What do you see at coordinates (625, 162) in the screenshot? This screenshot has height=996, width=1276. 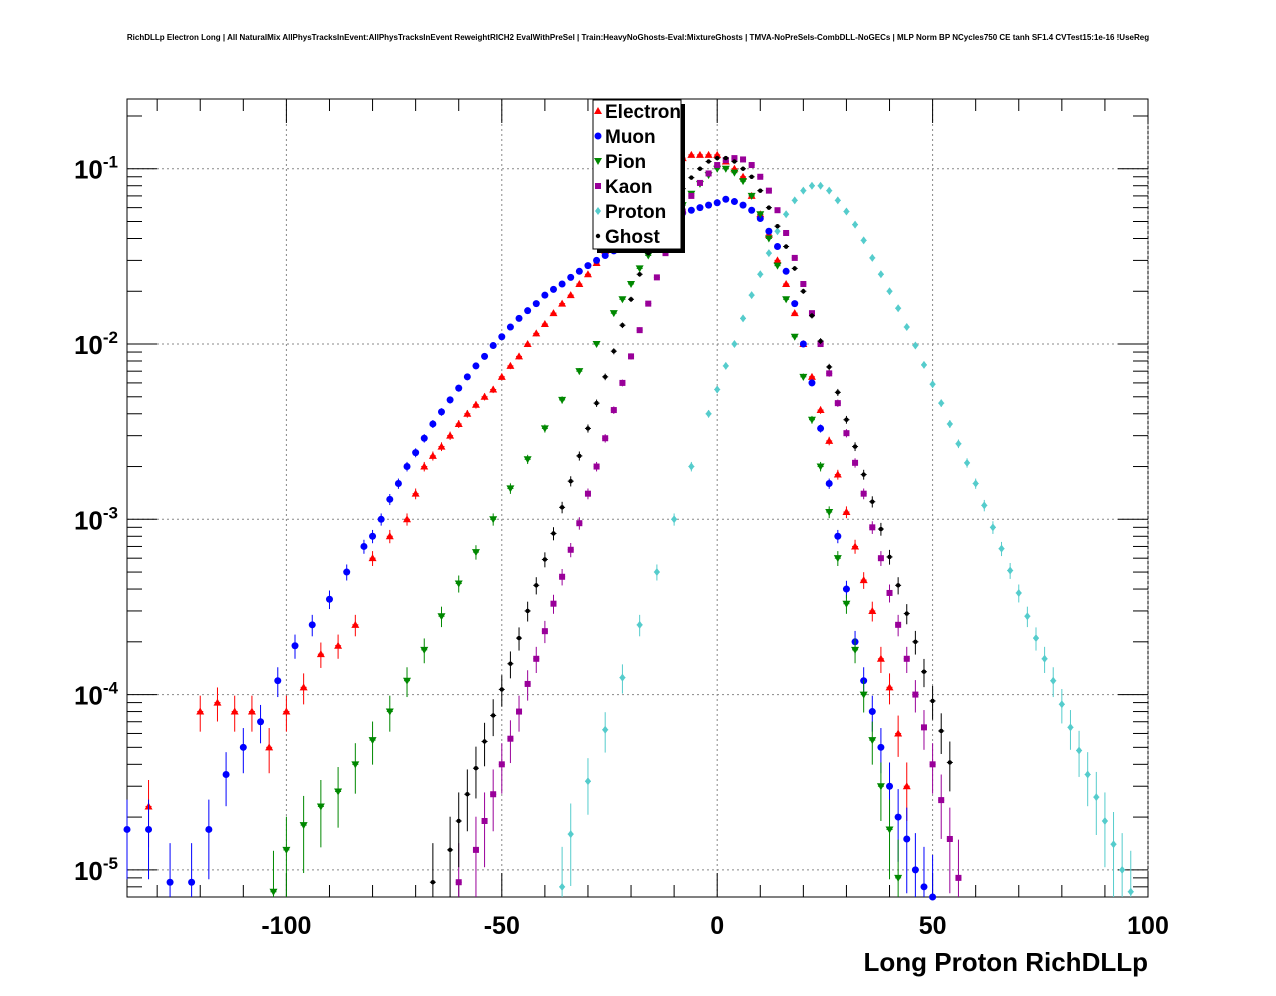 I see `legend-label: Pion` at bounding box center [625, 162].